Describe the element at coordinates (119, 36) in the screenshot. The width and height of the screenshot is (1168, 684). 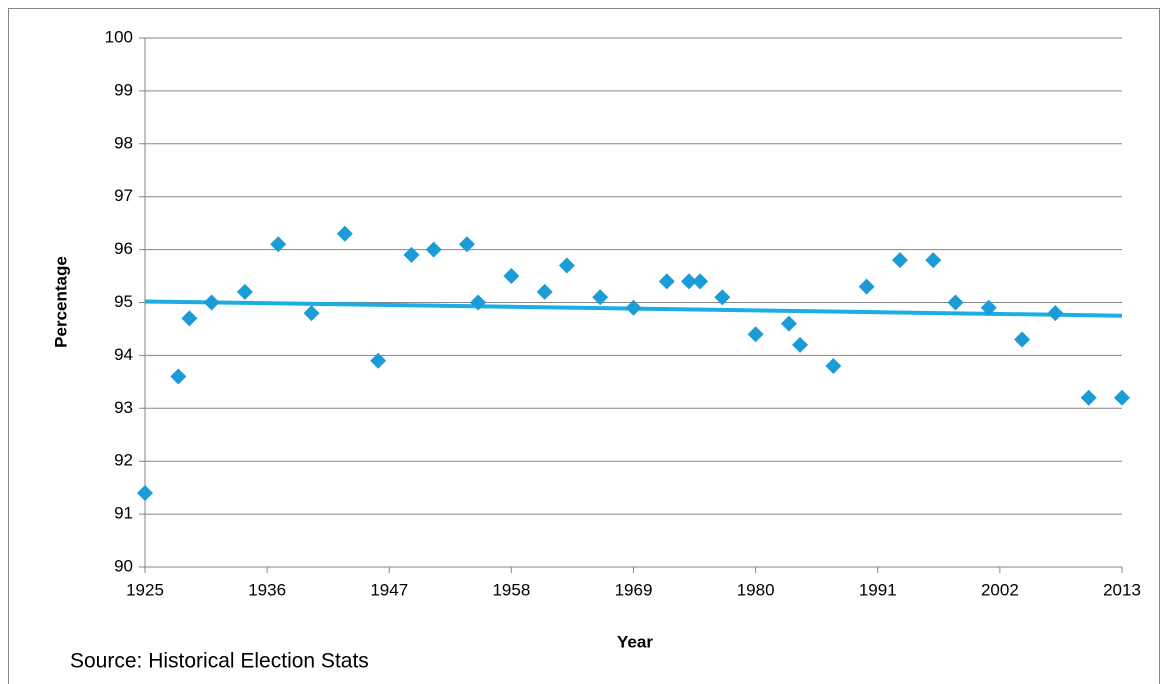
I see `y-tick-label: 100` at that location.